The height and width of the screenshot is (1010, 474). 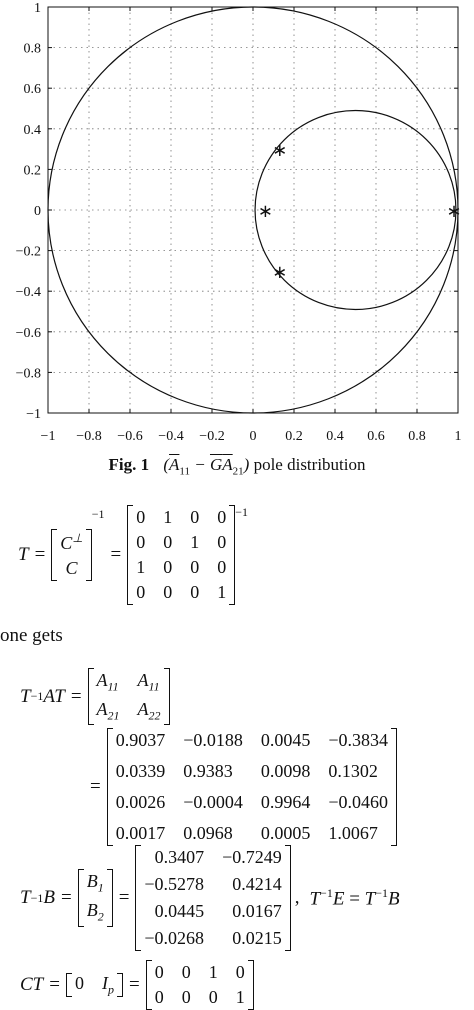 I want to click on one-gets-text: one gets, so click(x=31, y=635).